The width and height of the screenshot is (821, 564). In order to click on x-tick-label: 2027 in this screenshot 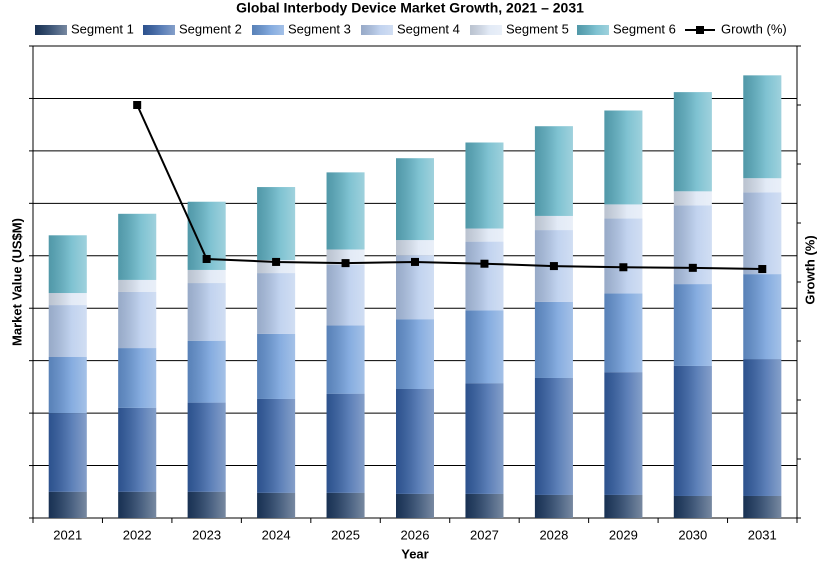, I will do `click(484, 534)`.